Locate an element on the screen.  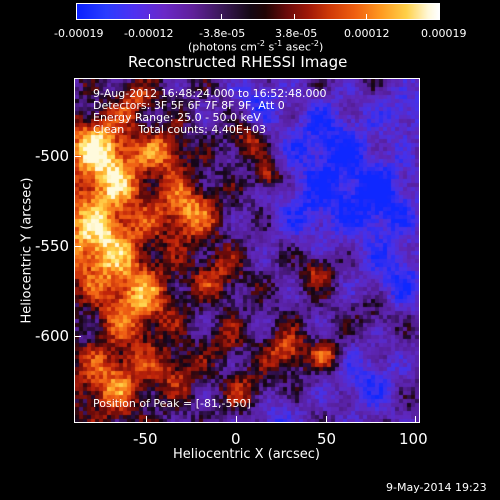
y-tick-label: -550 is located at coordinates (52, 246).